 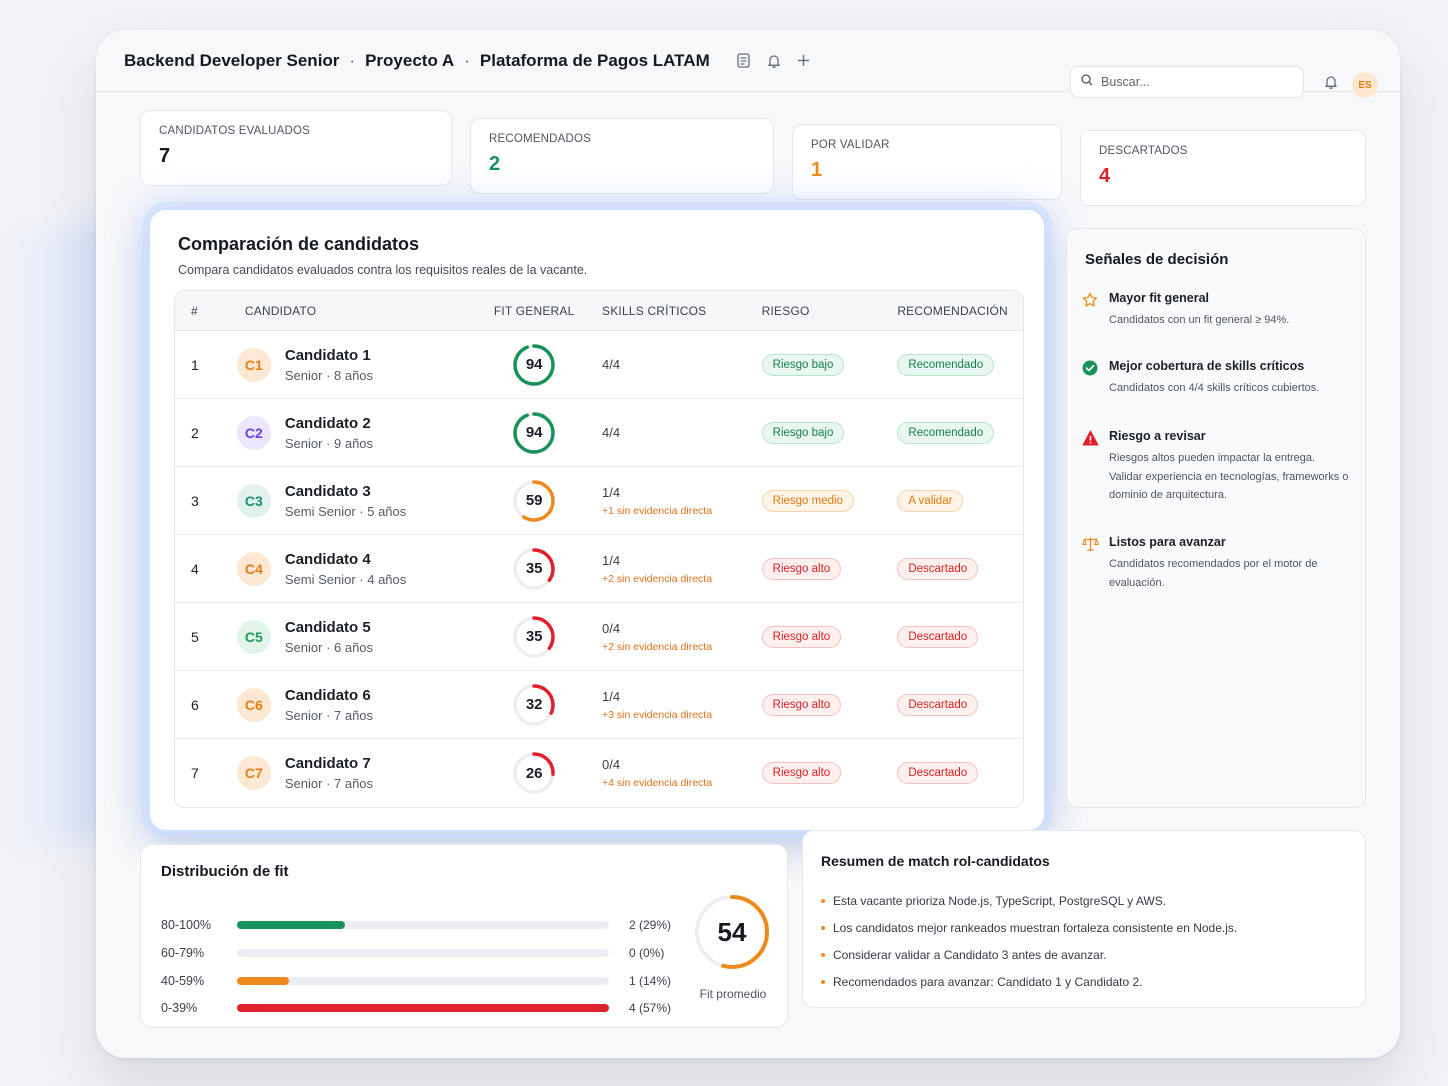 I want to click on table-row: 6 C6 Candidato 6 Senior · 7 años 32, so click(x=599, y=705).